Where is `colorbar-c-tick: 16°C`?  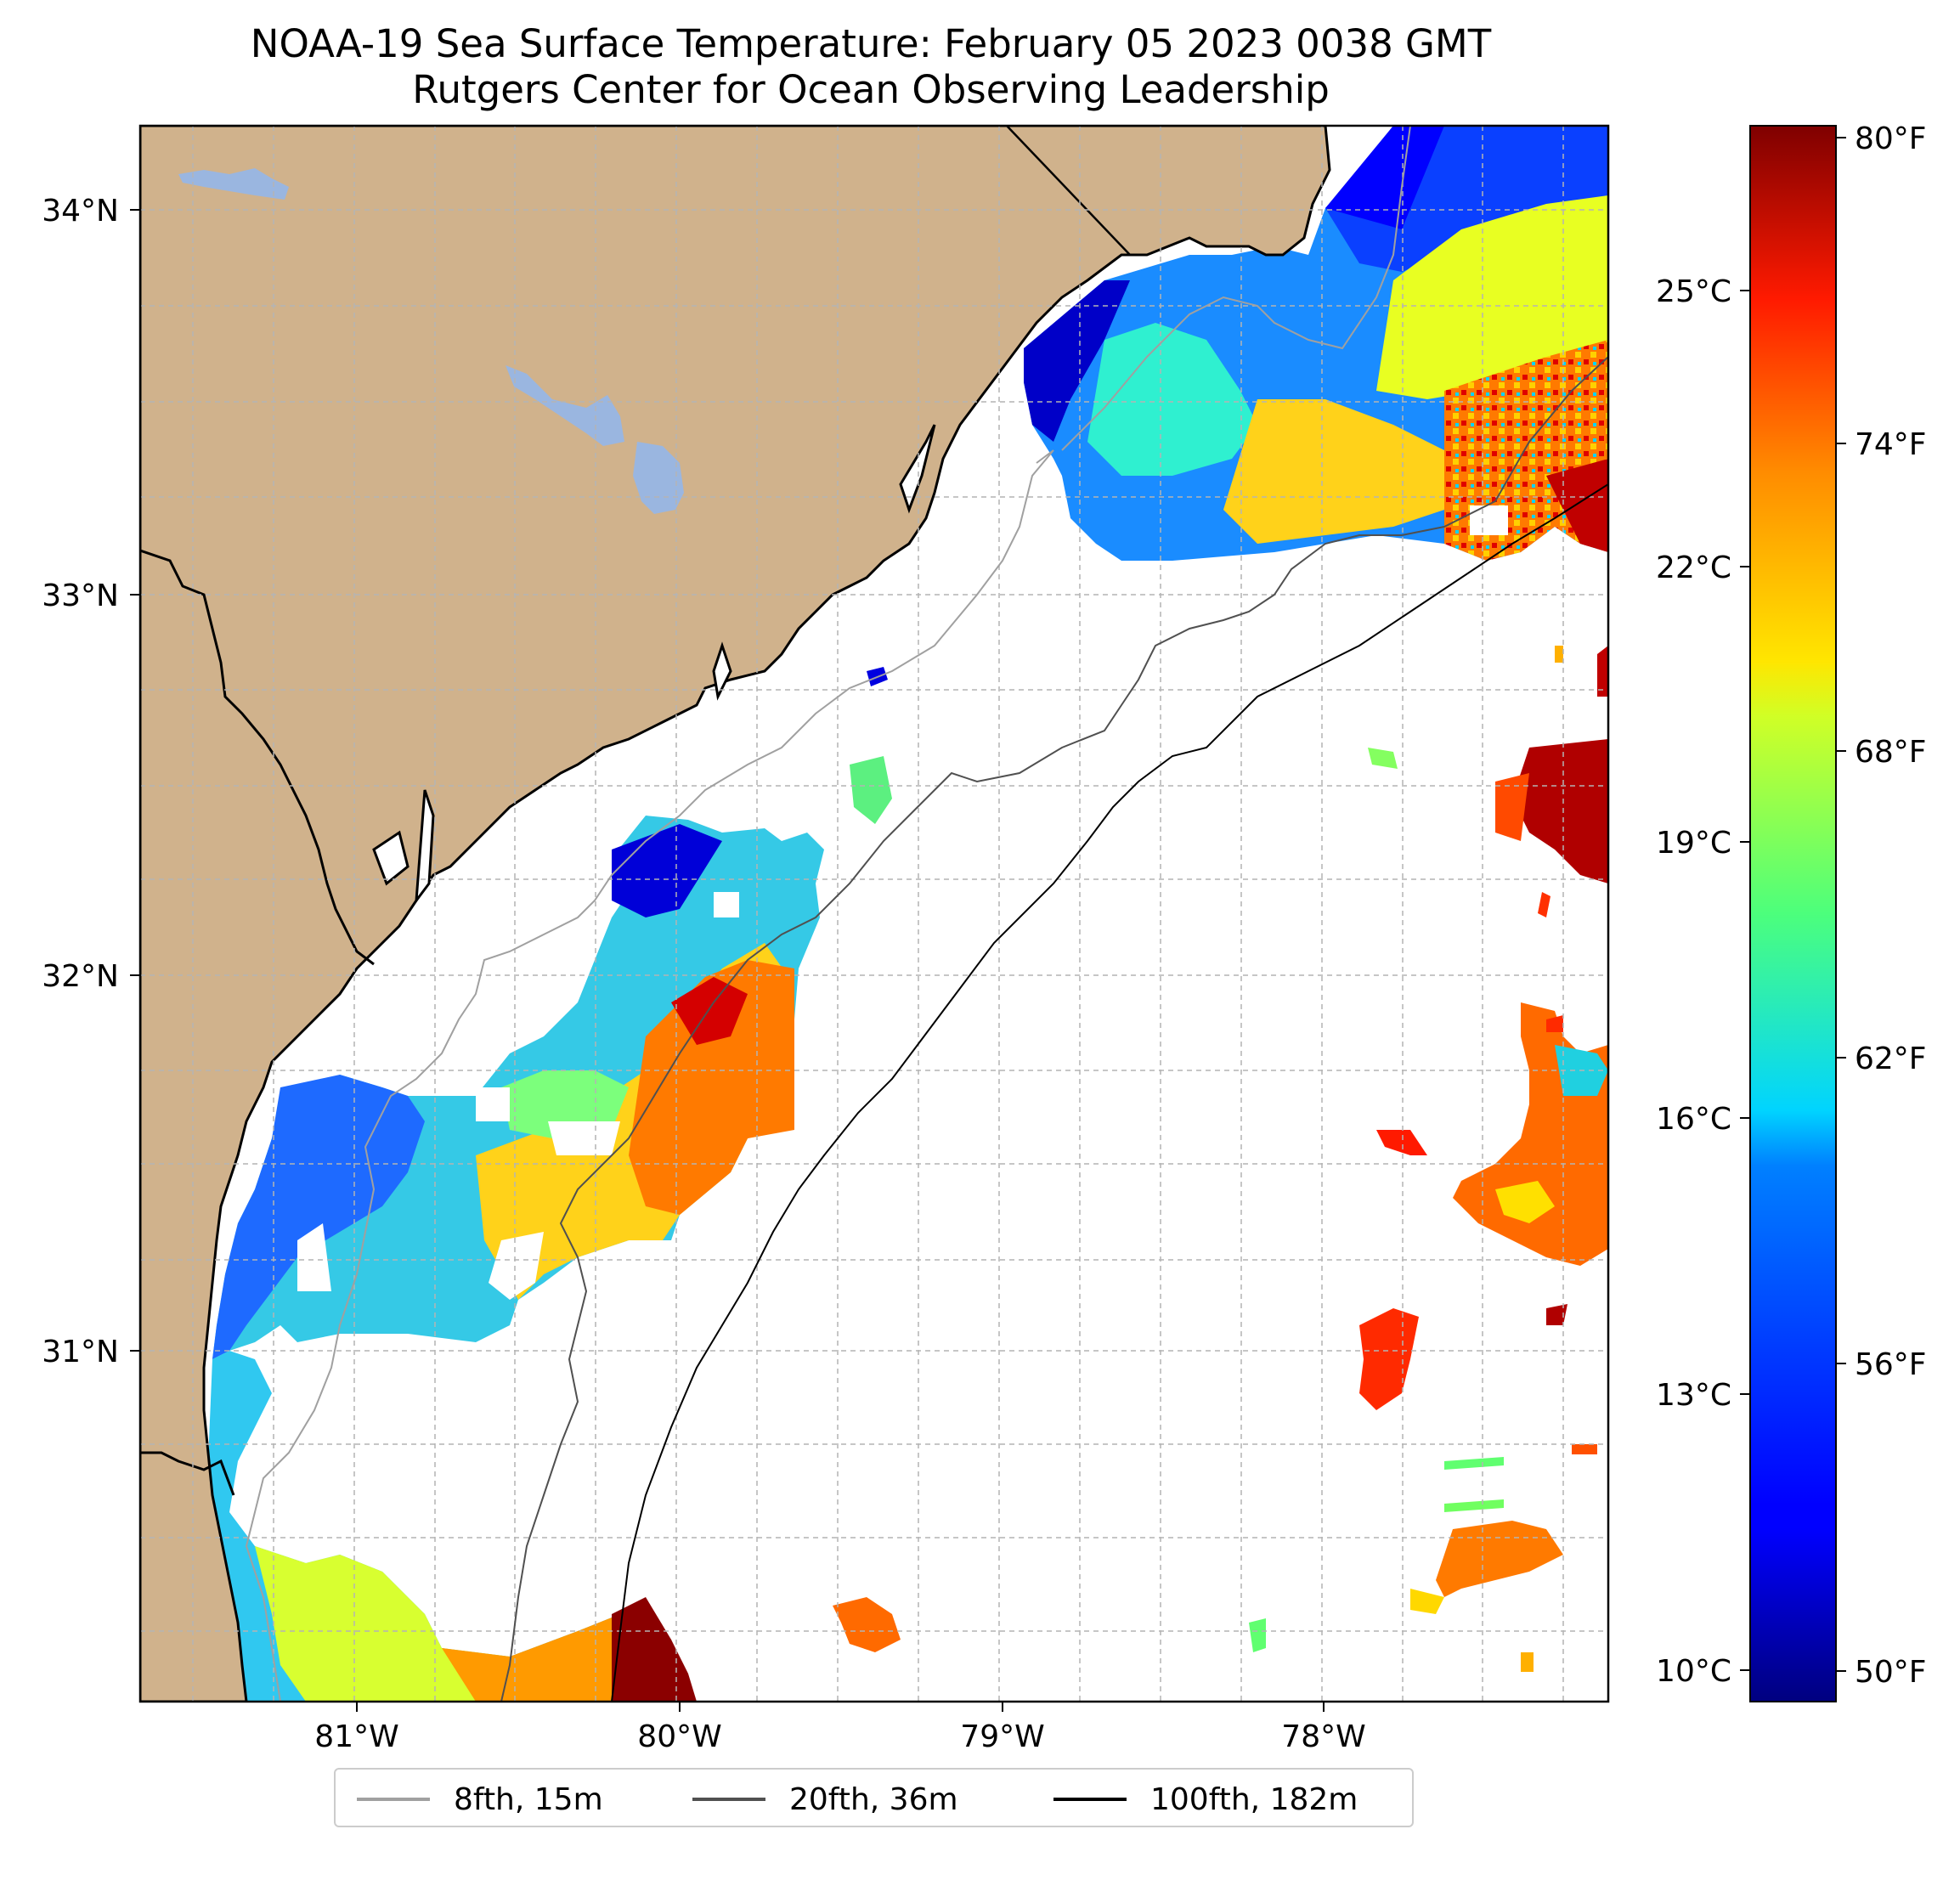 colorbar-c-tick: 16°C is located at coordinates (1694, 1119).